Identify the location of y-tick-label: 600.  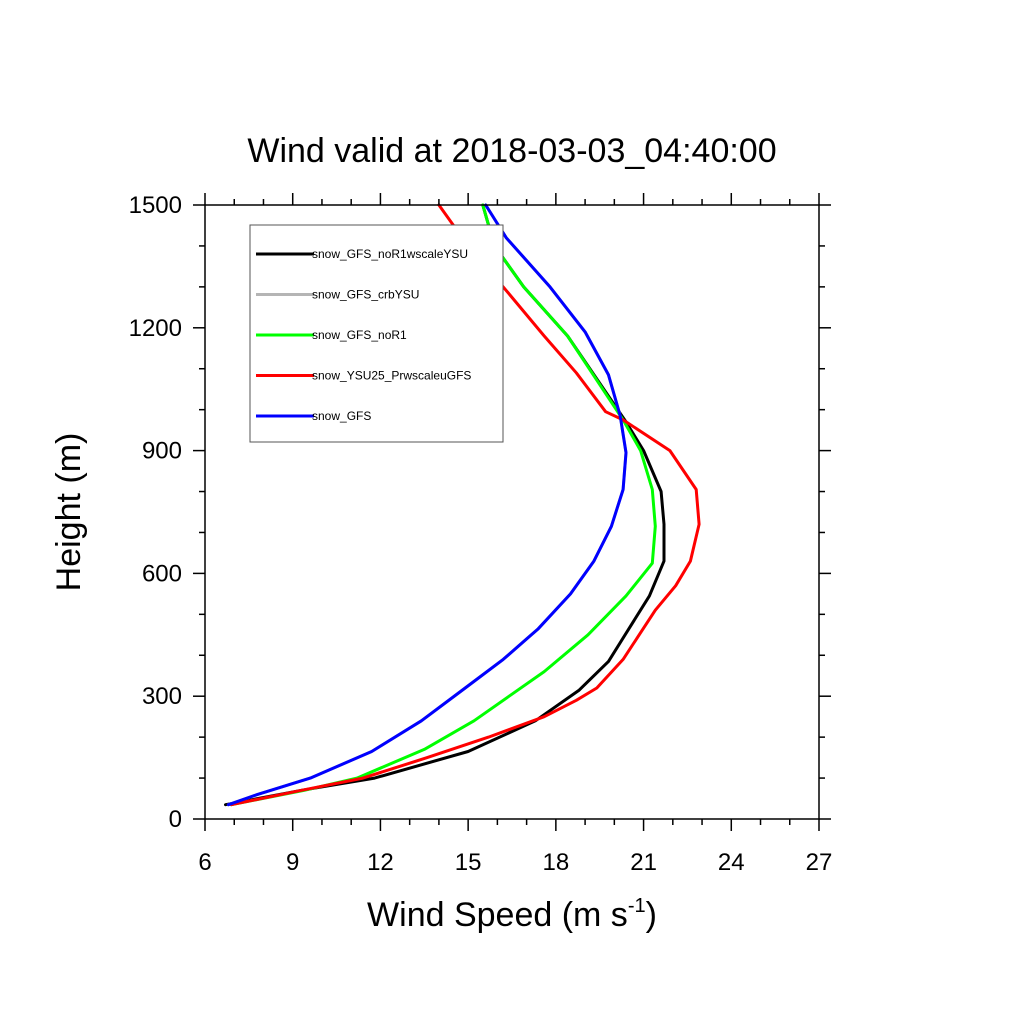
(162, 573).